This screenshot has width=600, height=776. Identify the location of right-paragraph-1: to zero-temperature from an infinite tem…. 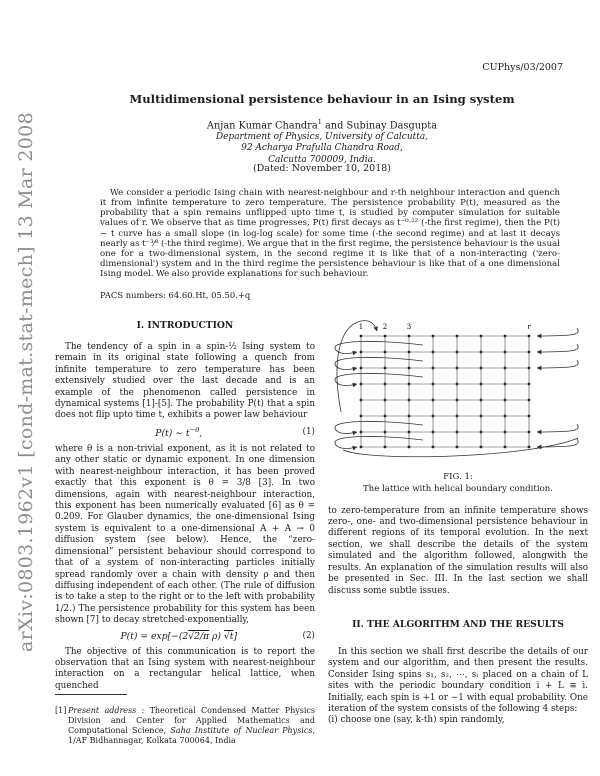
(458, 550).